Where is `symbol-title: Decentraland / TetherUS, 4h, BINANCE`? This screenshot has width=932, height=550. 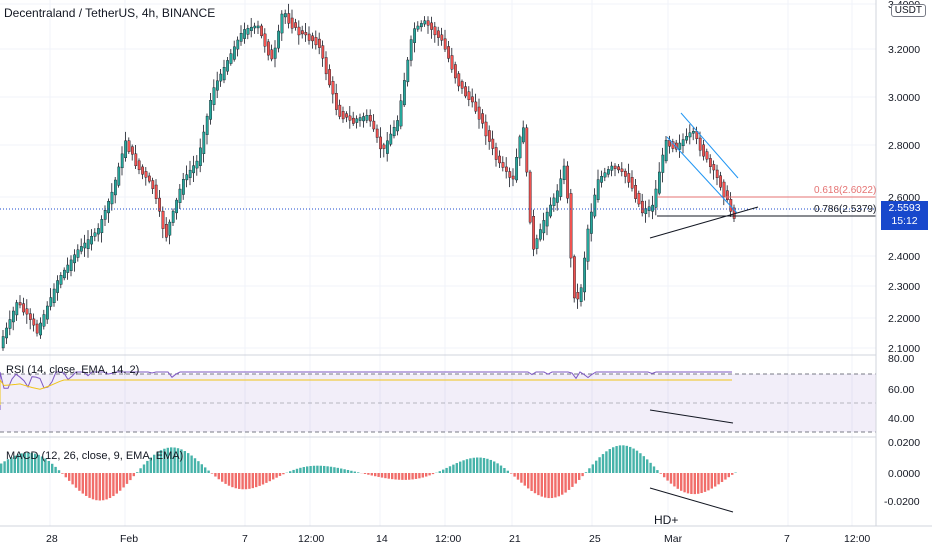
symbol-title: Decentraland / TetherUS, 4h, BINANCE is located at coordinates (110, 13).